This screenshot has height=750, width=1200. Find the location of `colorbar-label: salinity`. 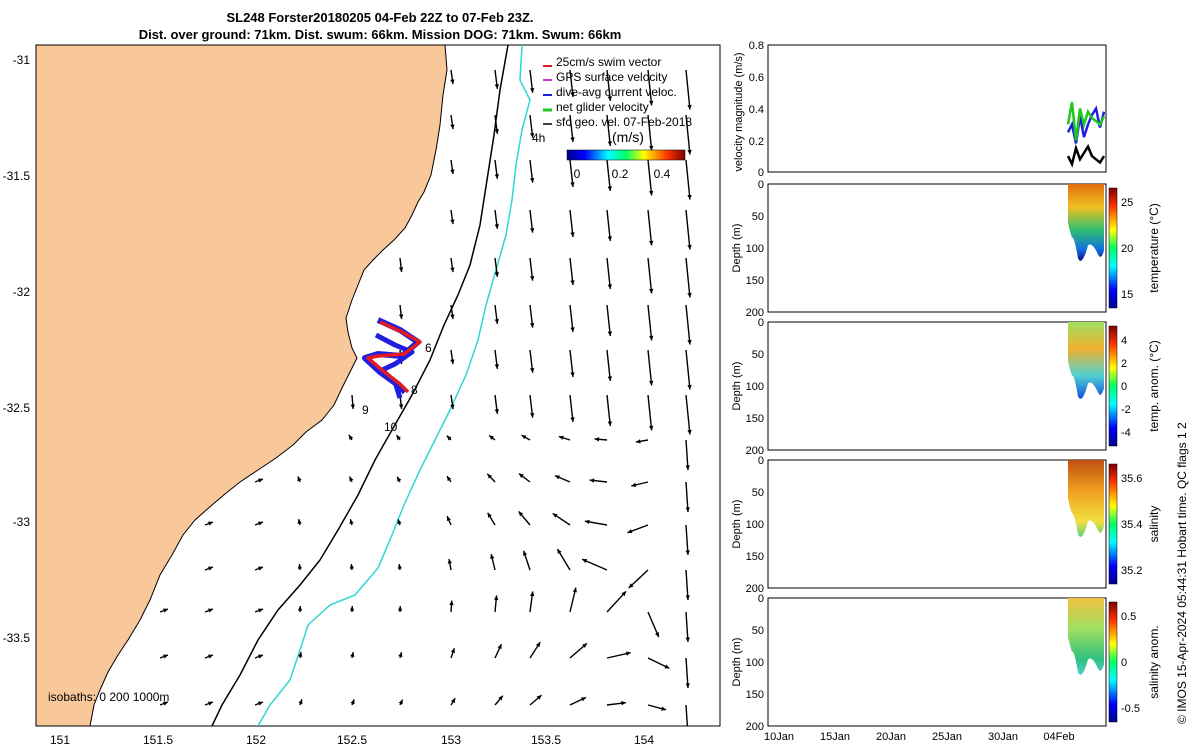

colorbar-label: salinity is located at coordinates (1154, 524).